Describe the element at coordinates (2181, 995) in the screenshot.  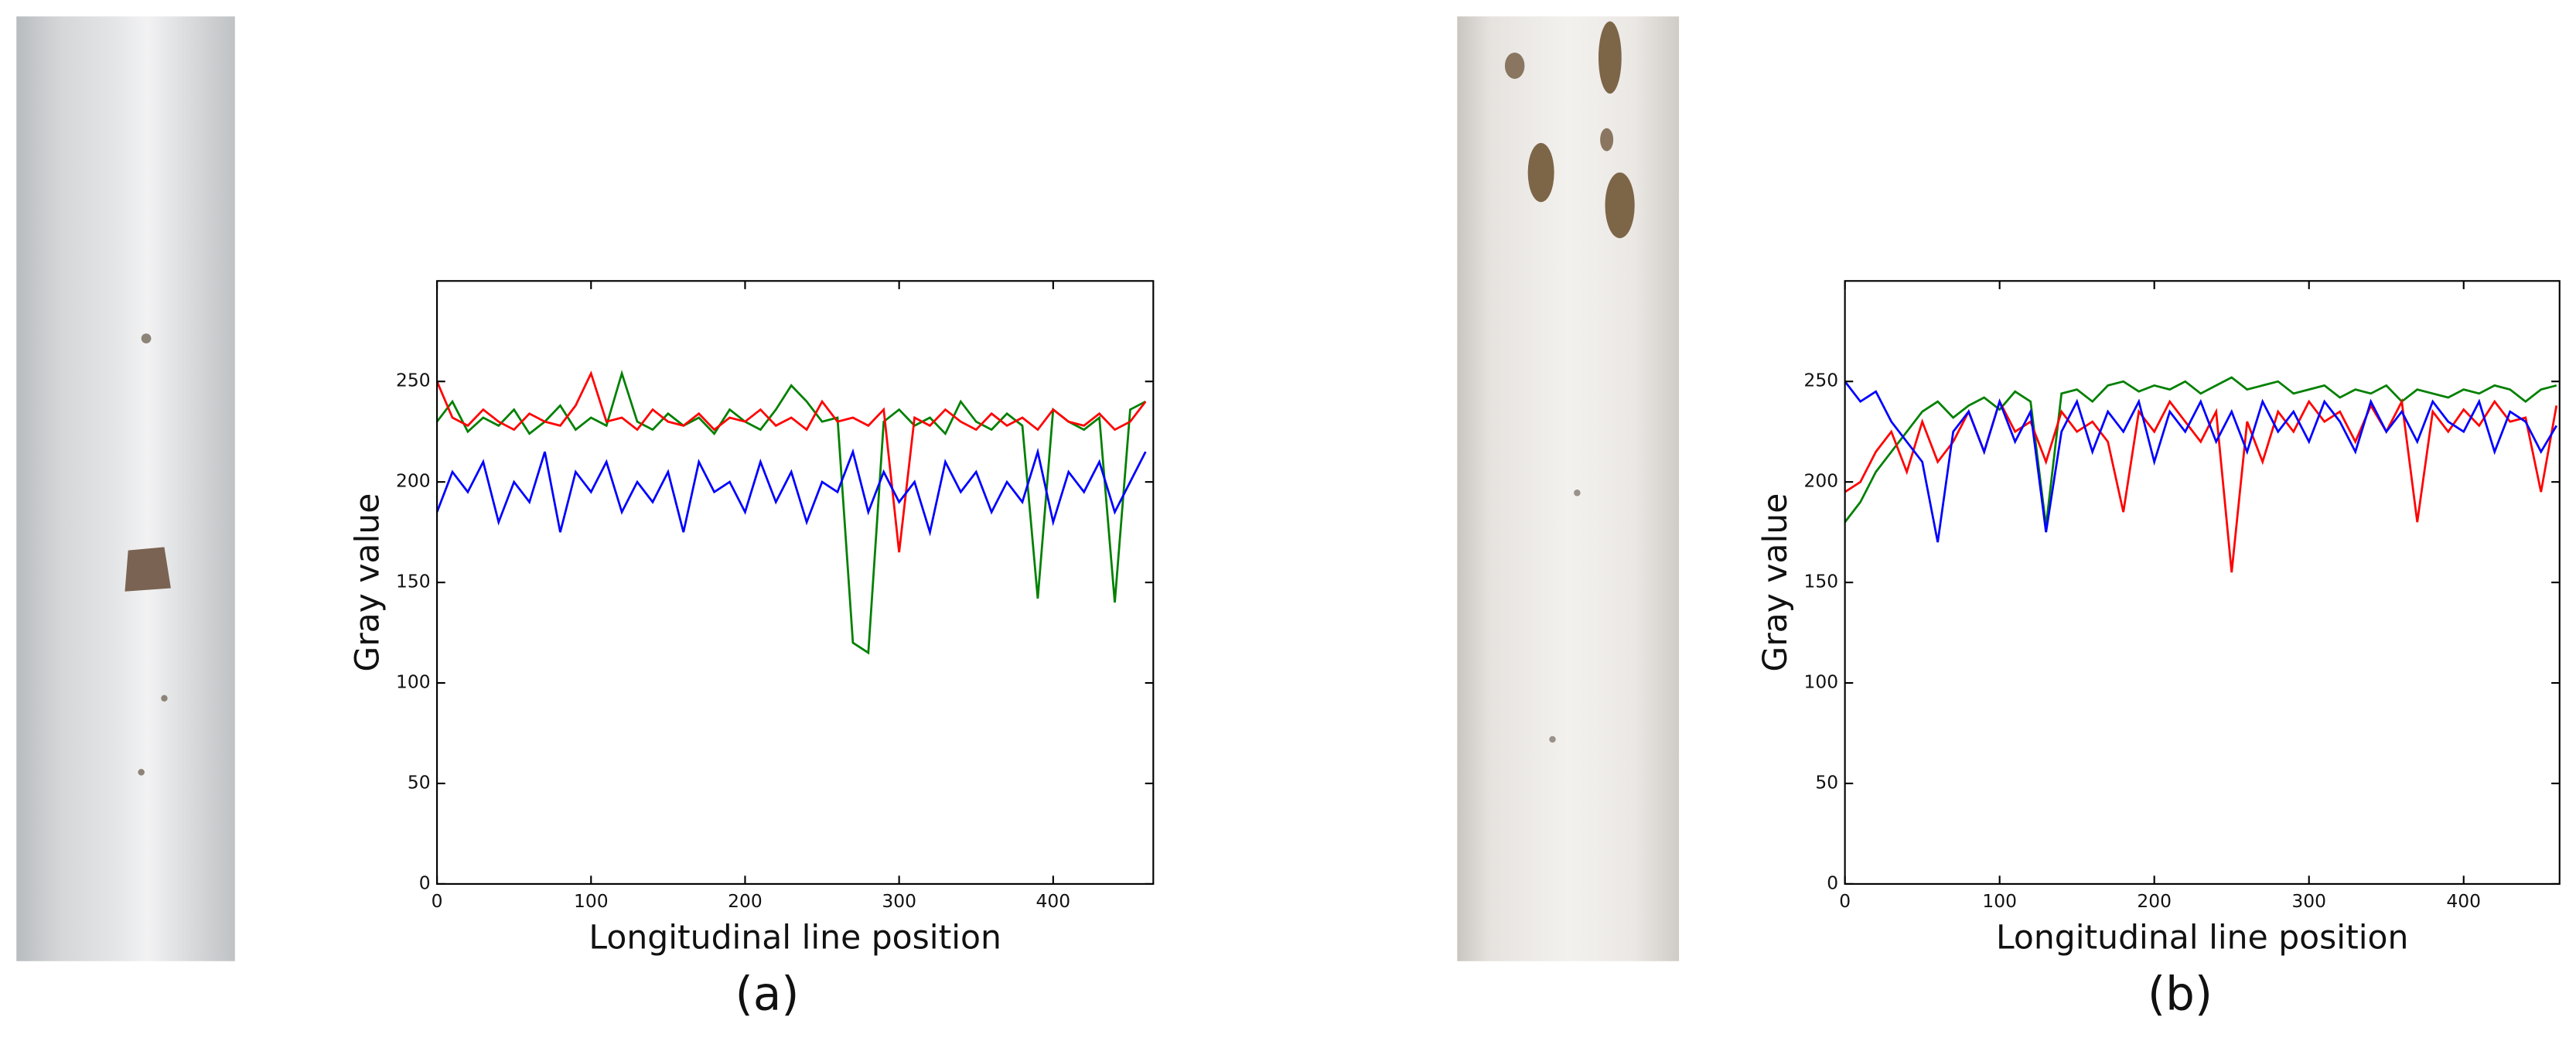
I see `caption: (b)` at that location.